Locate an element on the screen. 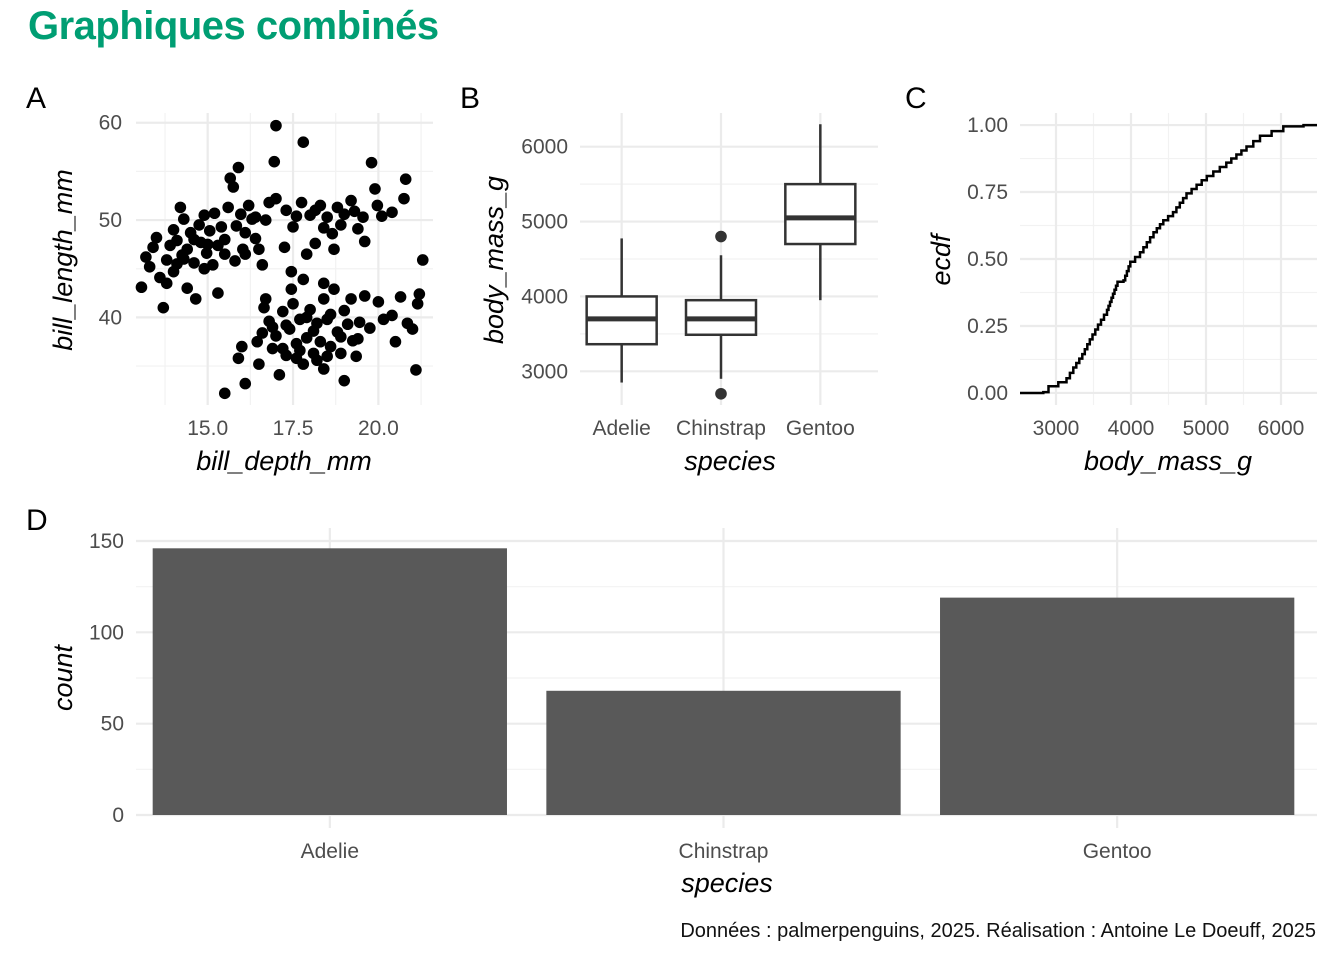  panel-a-y-title: bill_length_mm is located at coordinates (63, 260).